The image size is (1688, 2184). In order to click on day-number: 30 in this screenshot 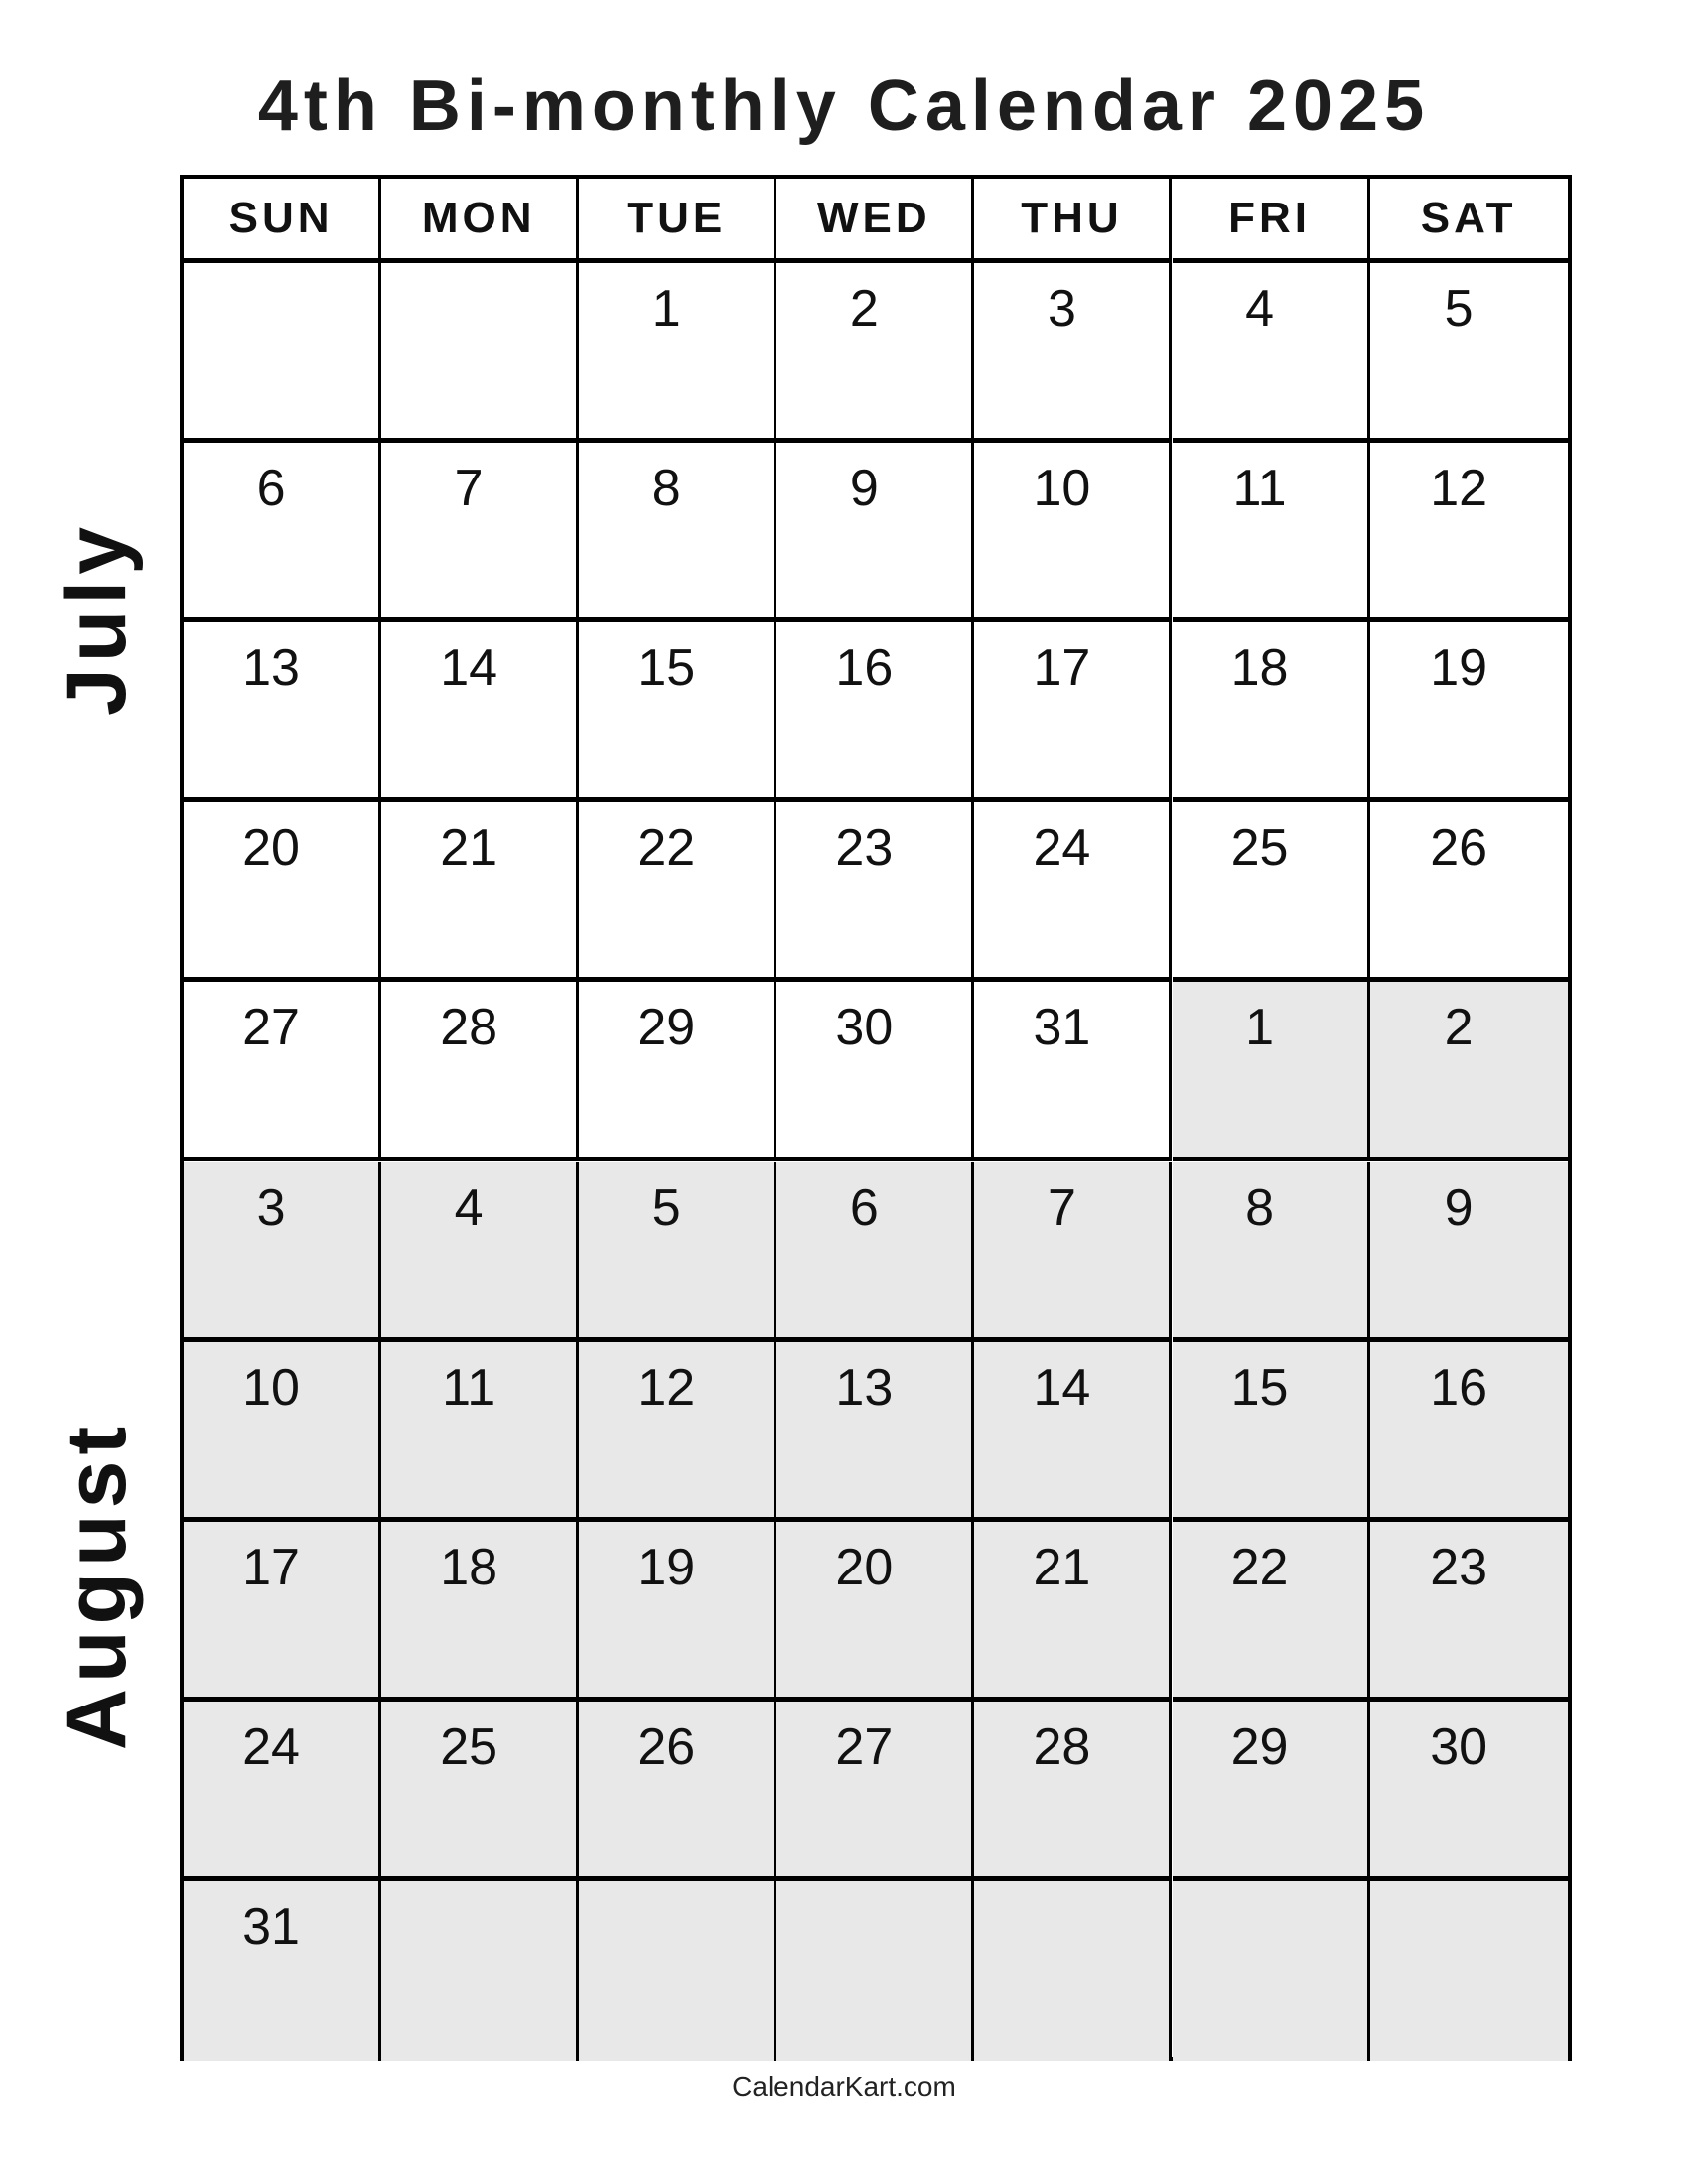, I will do `click(1459, 1746)`.